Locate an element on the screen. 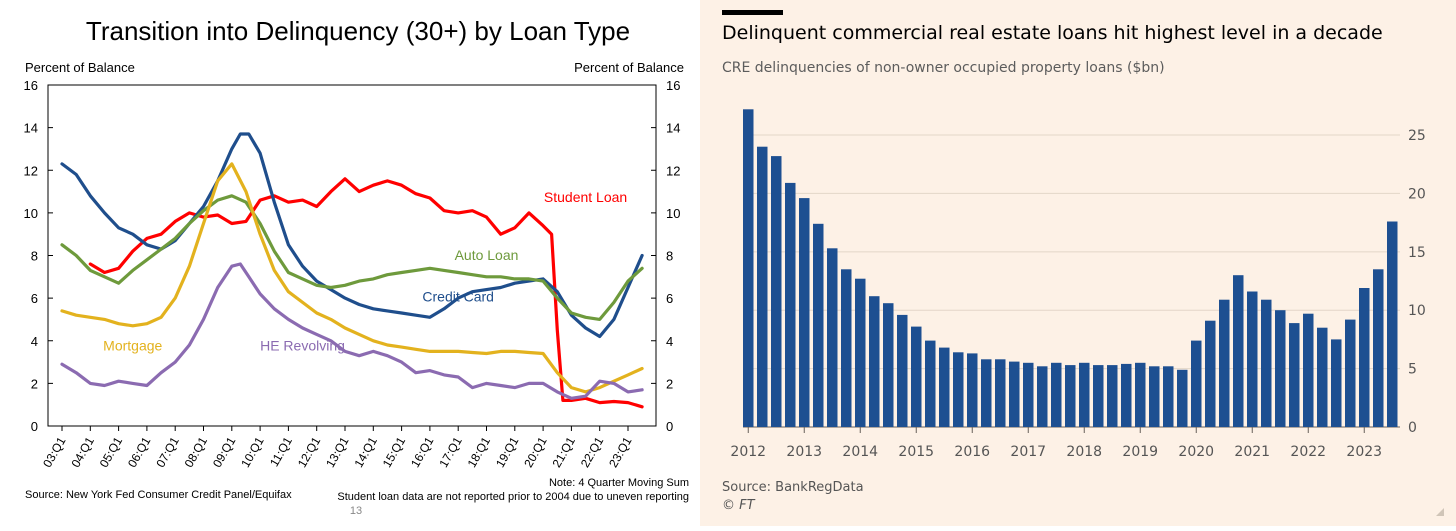  x-tick-label: 07:Q1 is located at coordinates (167, 452).